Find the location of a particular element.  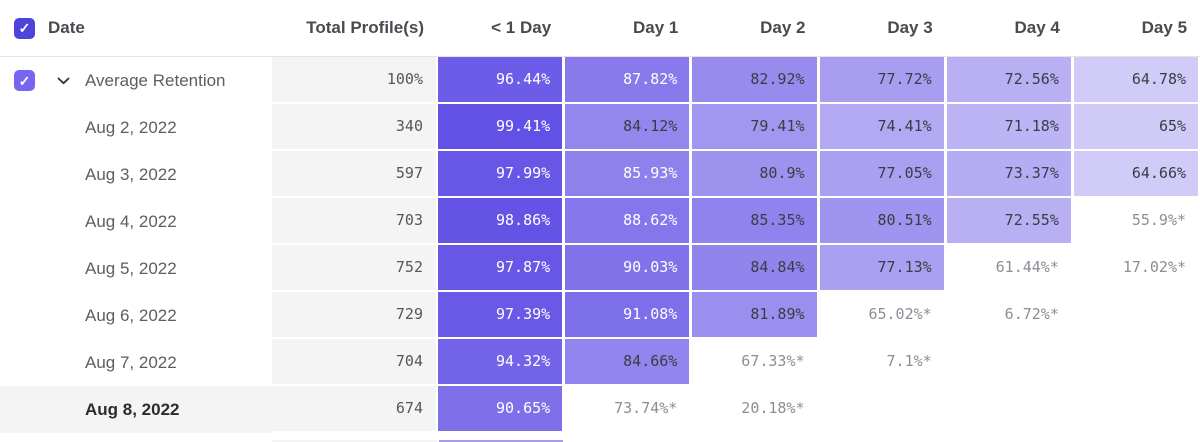

retention-cell: 77.13% is located at coordinates (882, 268).